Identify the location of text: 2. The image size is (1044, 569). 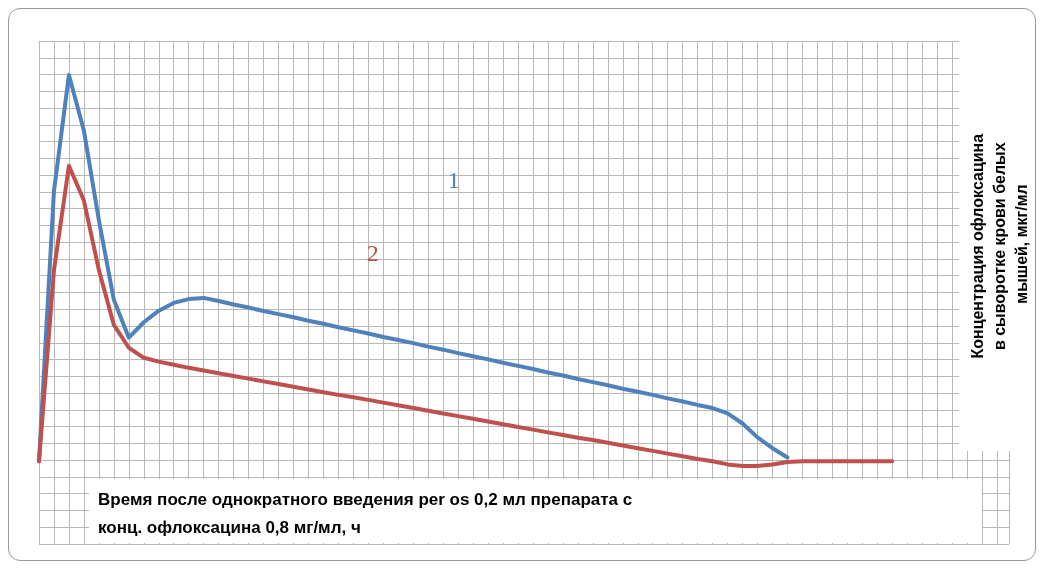
(372, 252).